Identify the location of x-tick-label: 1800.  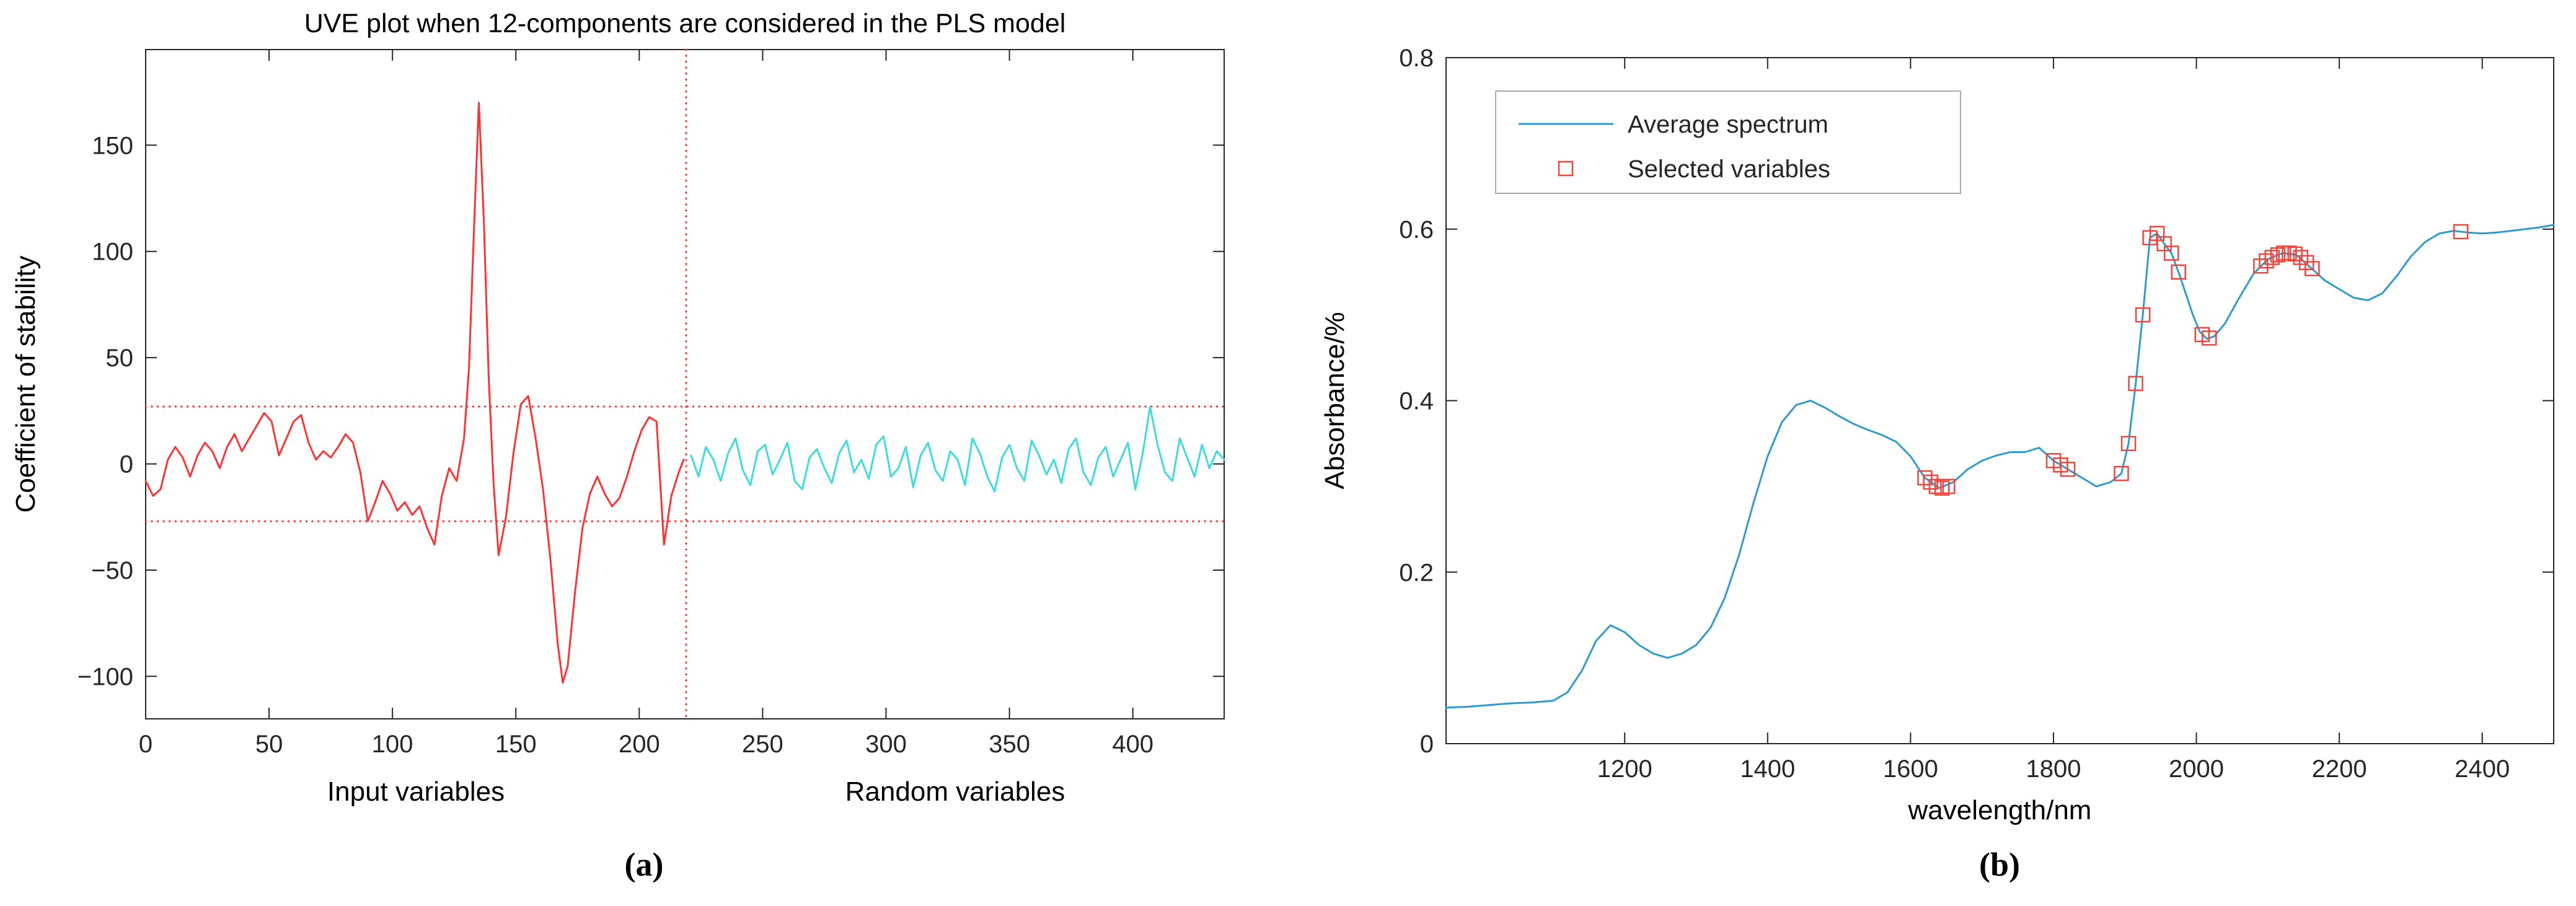
(2053, 769).